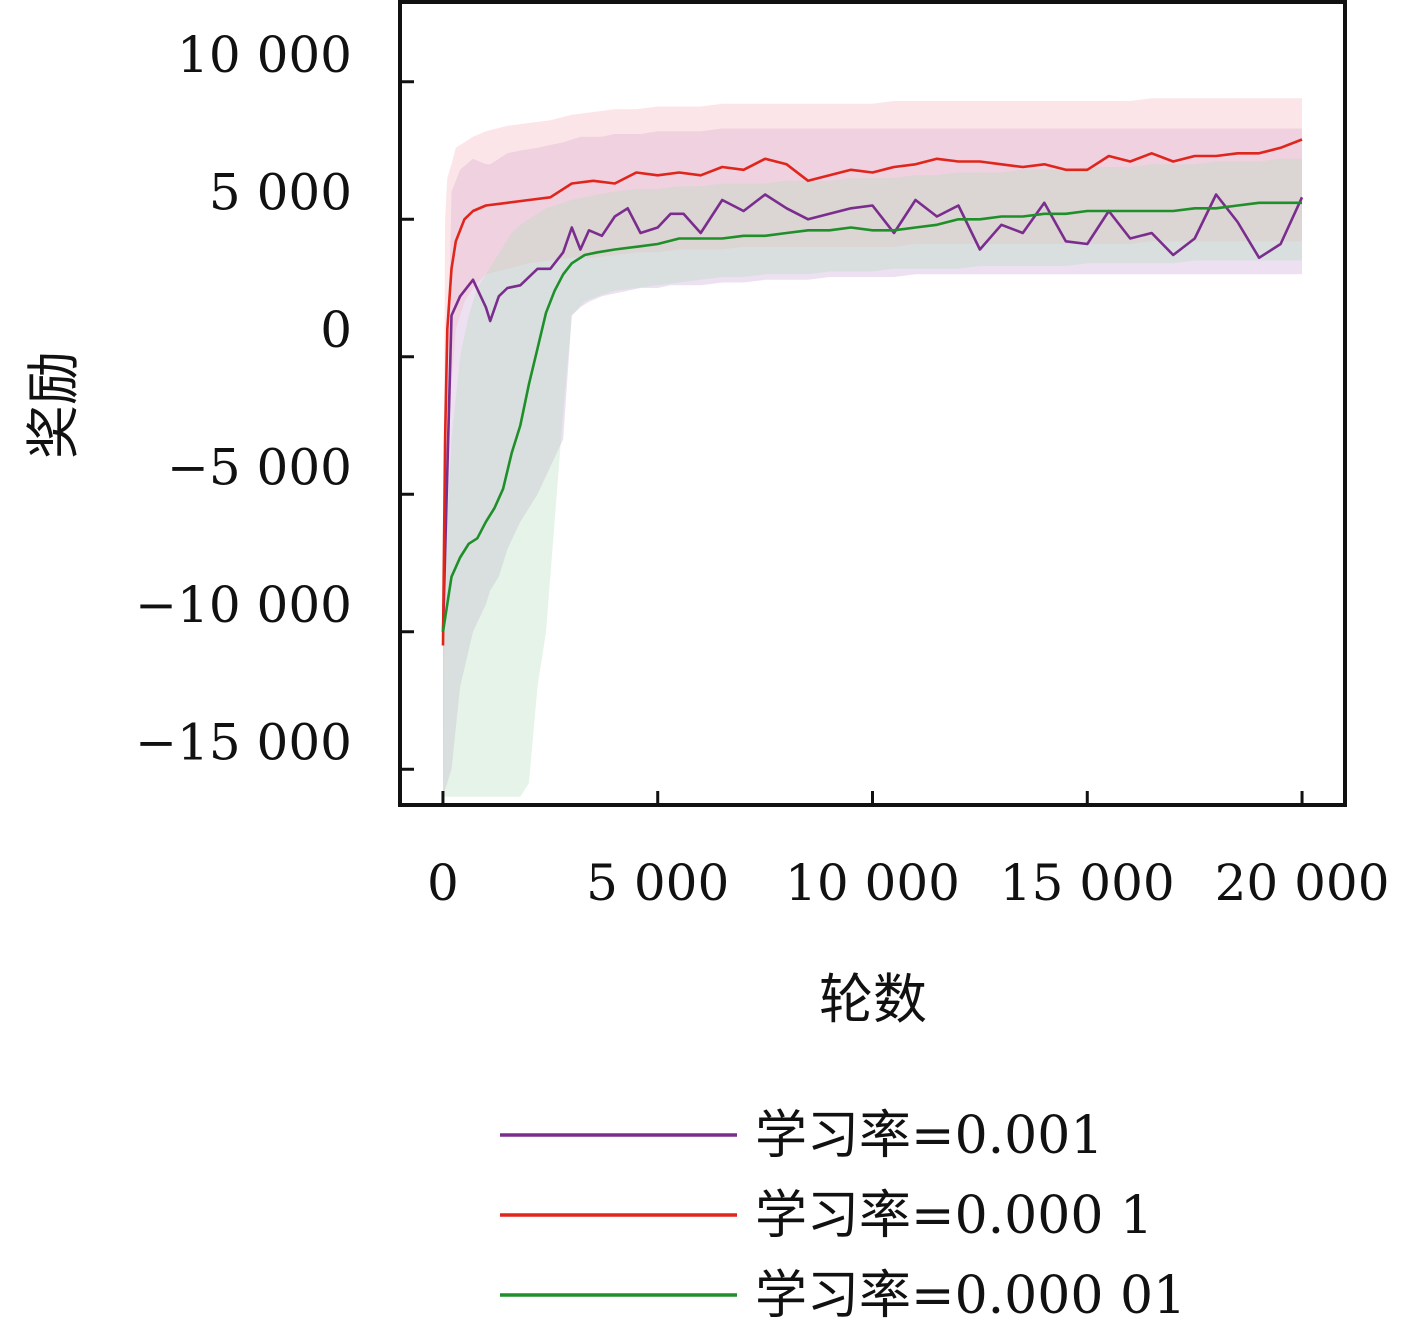 The width and height of the screenshot is (1417, 1333). I want to click on x-tick-label: 20 000, so click(1302, 883).